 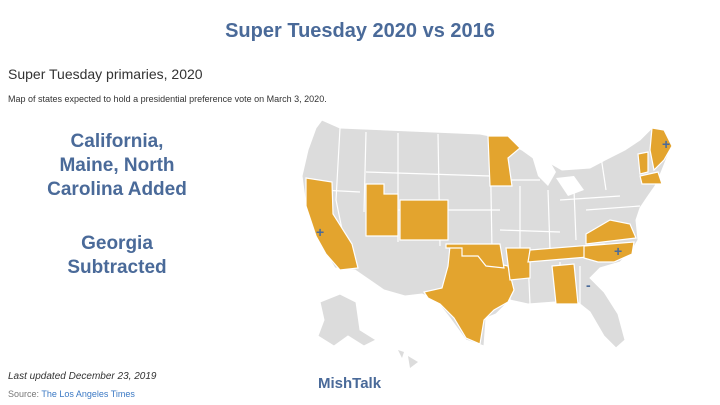 What do you see at coordinates (618, 251) in the screenshot?
I see `added-marker-north-carolina: +` at bounding box center [618, 251].